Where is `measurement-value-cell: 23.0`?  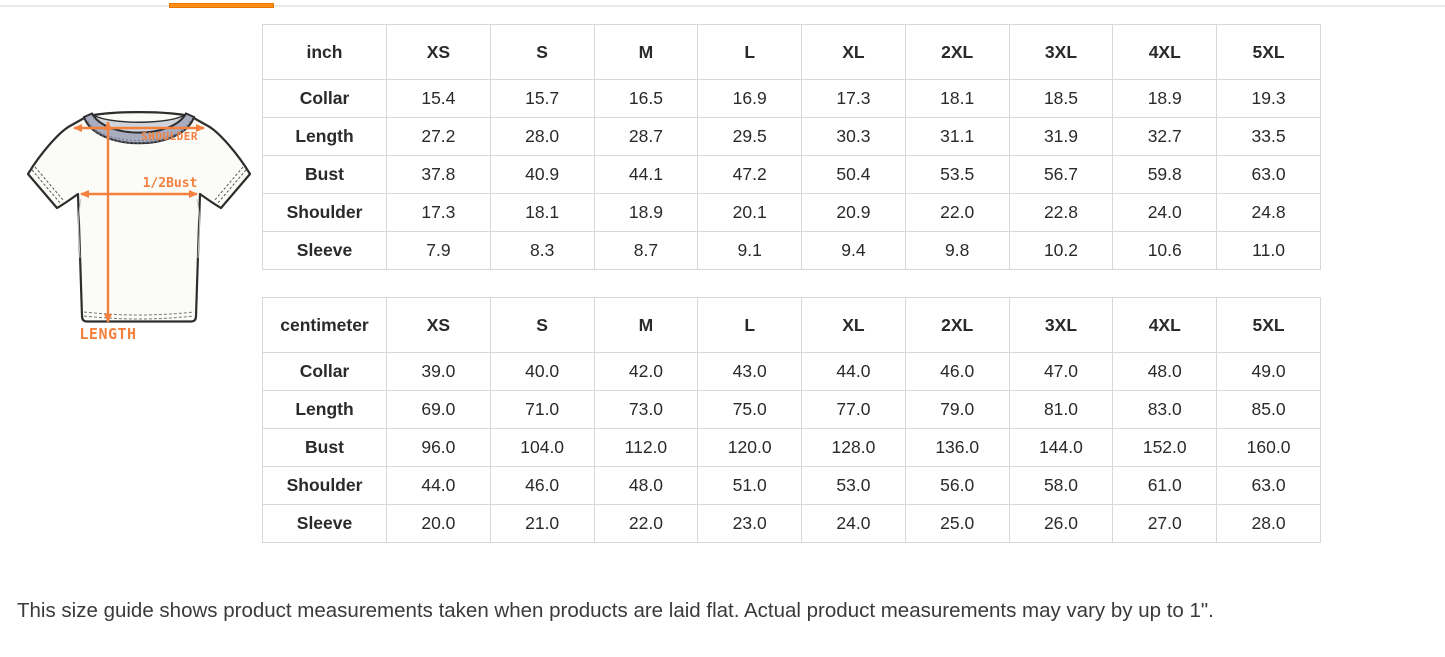
measurement-value-cell: 23.0 is located at coordinates (750, 523).